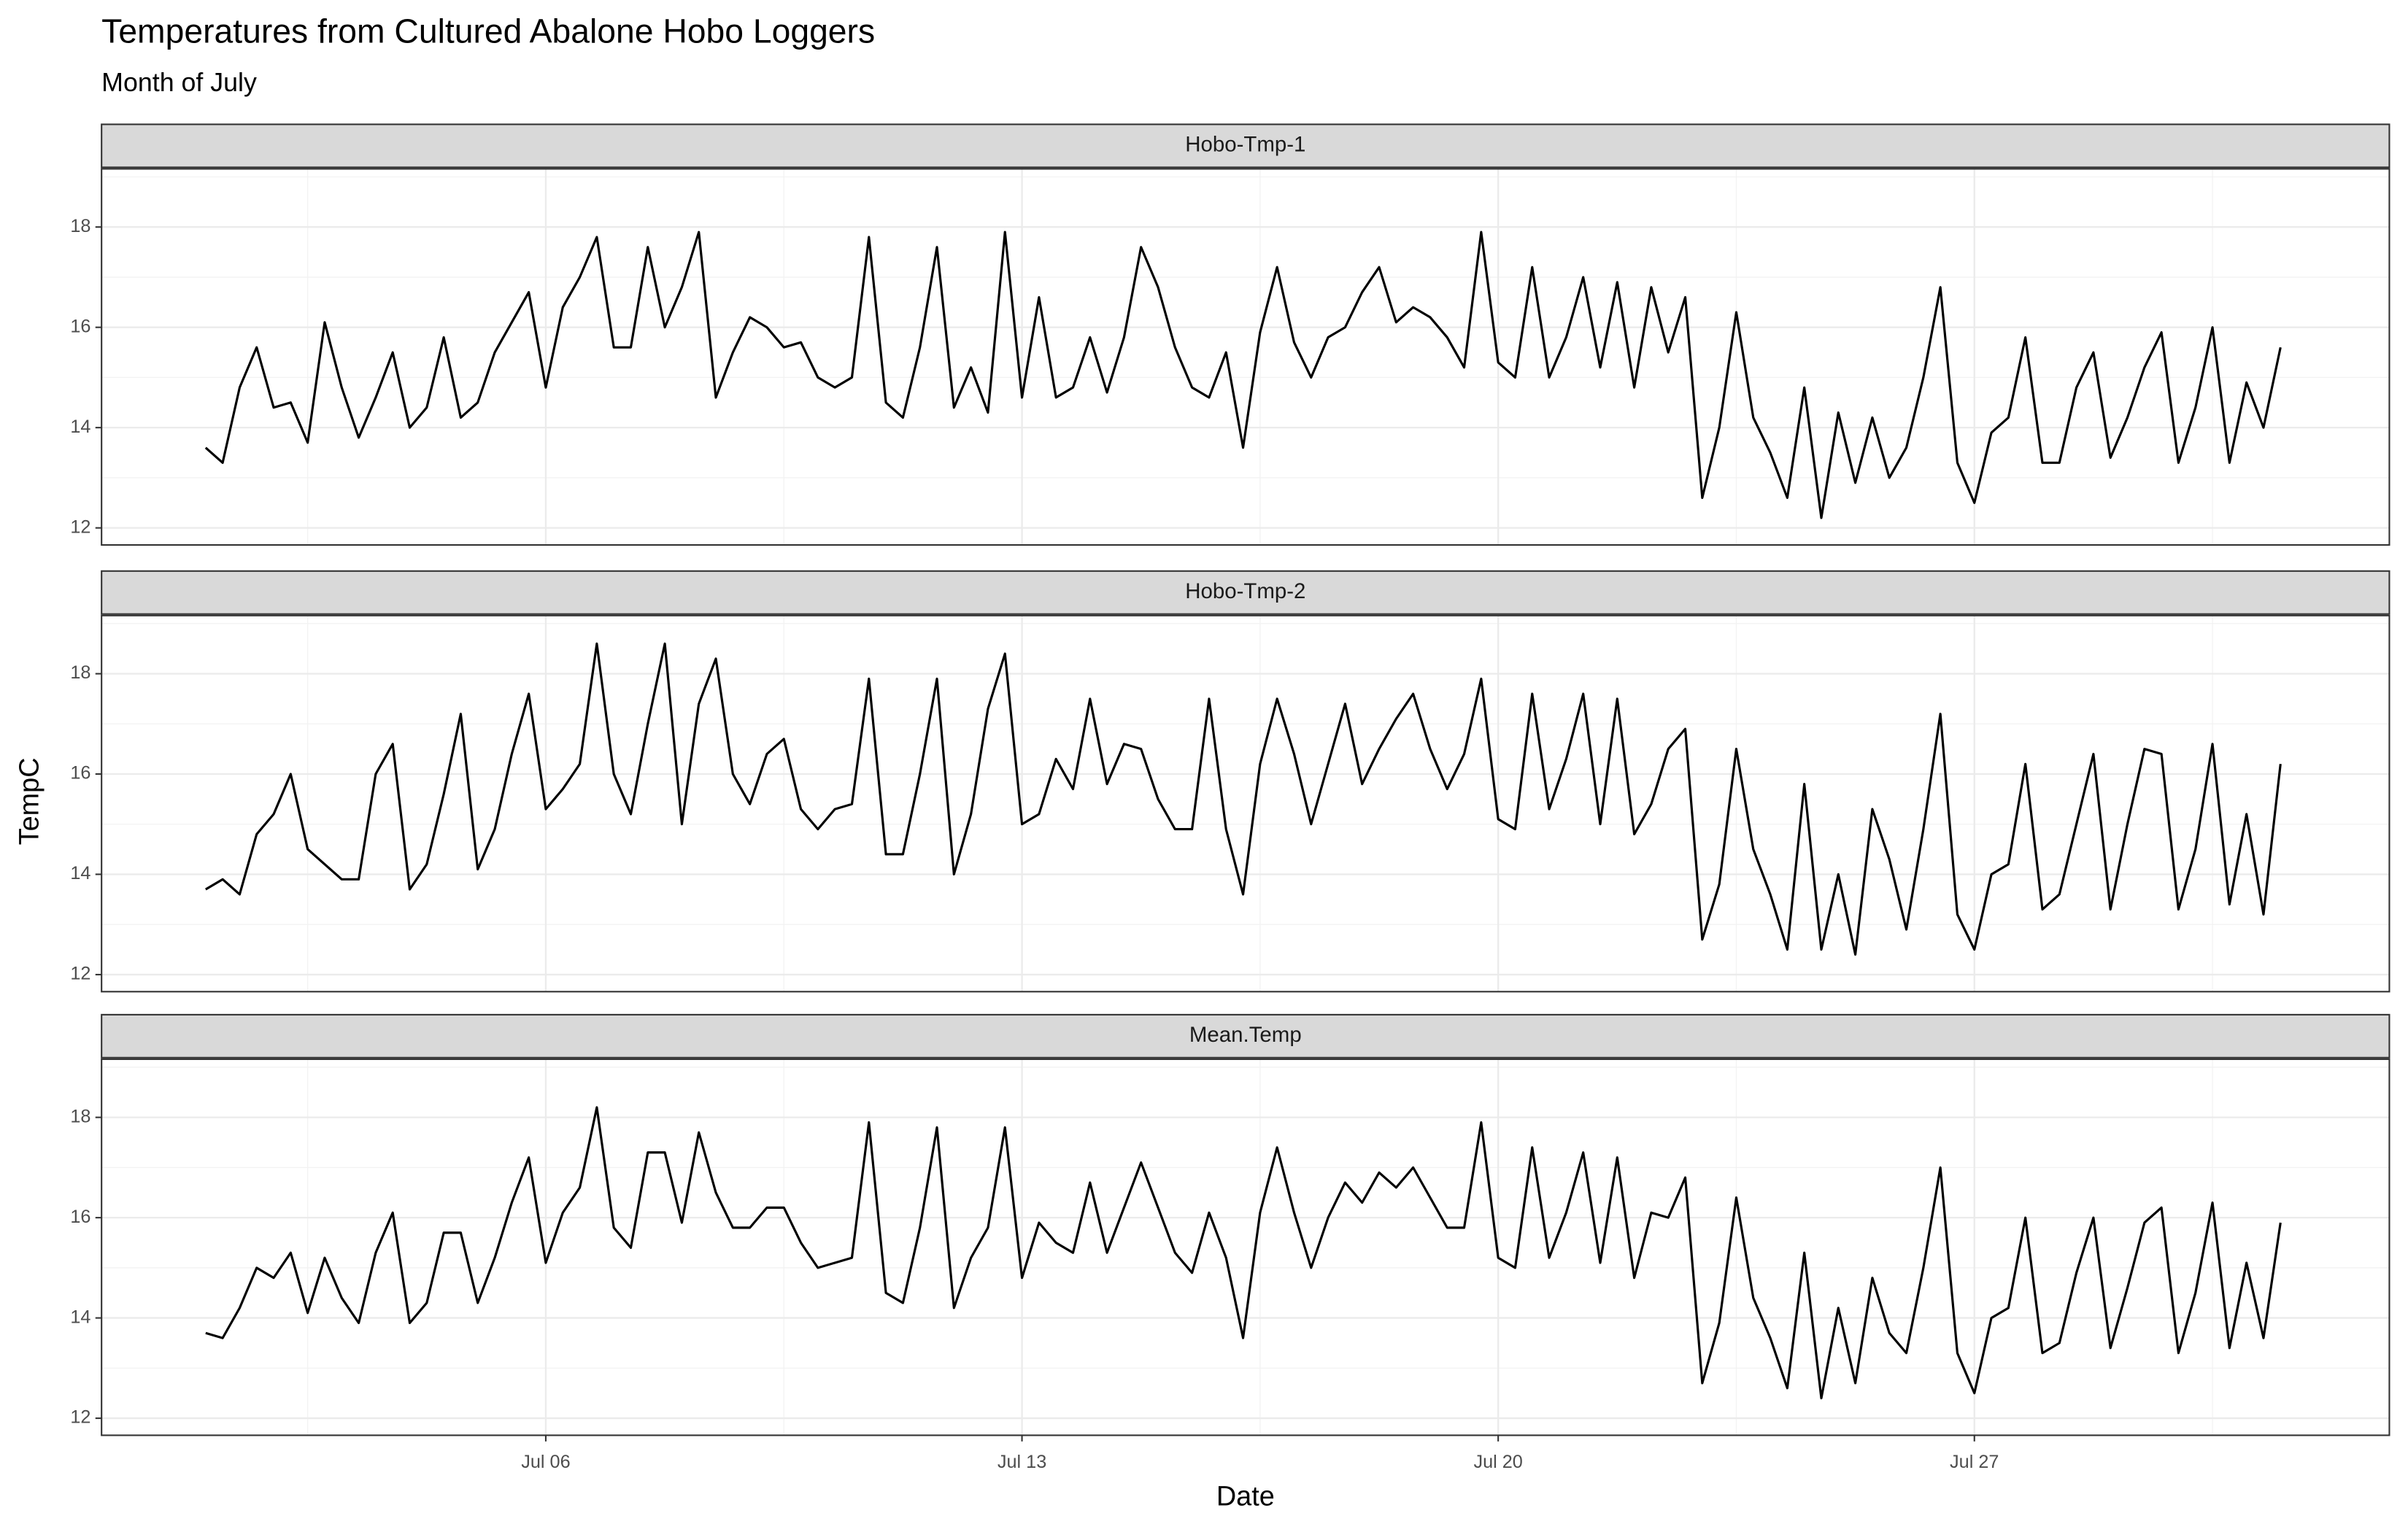 This screenshot has width=2408, height=1532. I want to click on strip-label: Mean.Temp, so click(1245, 1035).